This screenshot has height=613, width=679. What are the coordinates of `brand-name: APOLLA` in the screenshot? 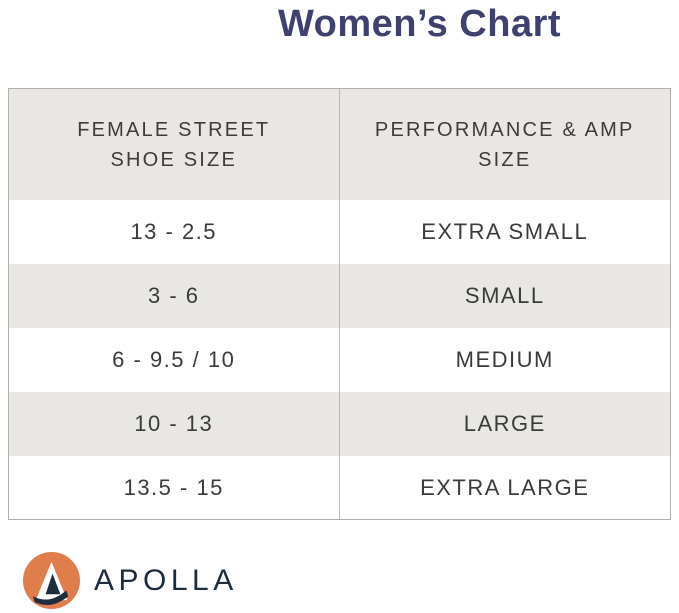 It's located at (166, 580).